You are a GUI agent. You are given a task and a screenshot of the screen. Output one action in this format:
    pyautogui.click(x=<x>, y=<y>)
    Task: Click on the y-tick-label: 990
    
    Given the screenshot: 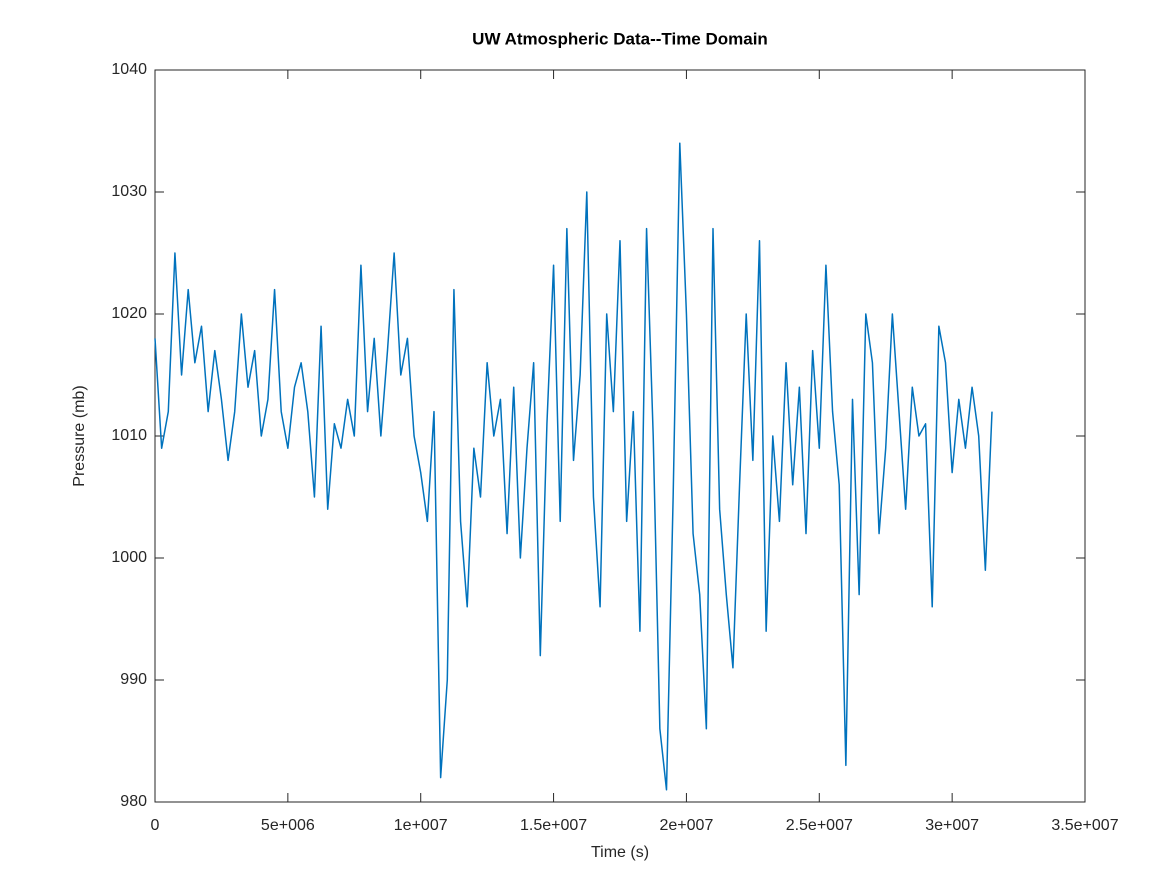 What is the action you would take?
    pyautogui.click(x=133, y=679)
    